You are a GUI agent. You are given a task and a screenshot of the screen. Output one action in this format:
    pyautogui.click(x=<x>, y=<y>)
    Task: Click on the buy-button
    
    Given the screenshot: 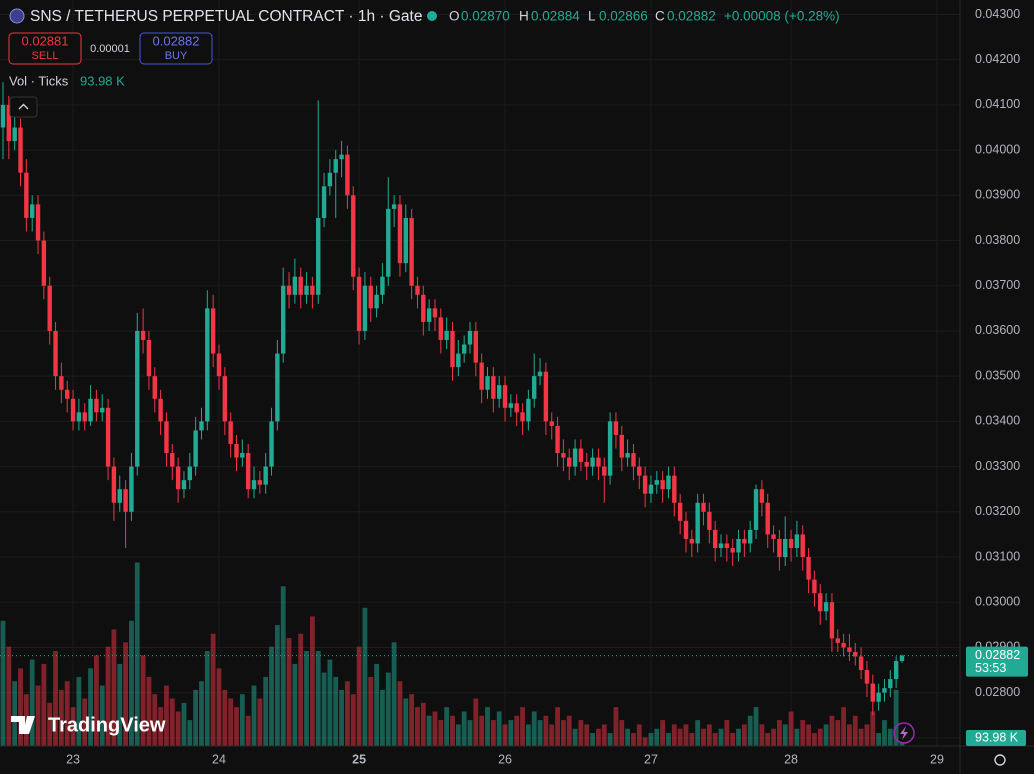 What is the action you would take?
    pyautogui.click(x=176, y=48)
    